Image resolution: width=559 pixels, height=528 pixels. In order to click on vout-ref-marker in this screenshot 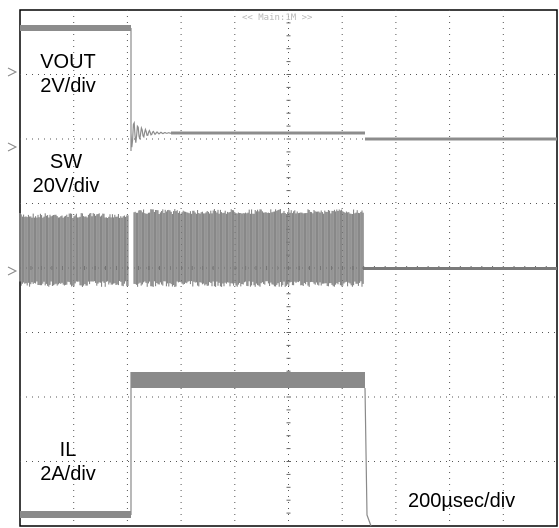, I will do `click(12, 72)`.